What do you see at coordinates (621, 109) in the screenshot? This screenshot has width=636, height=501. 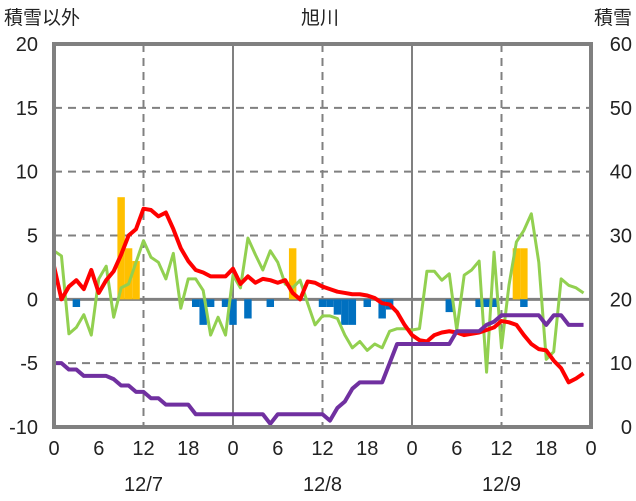 I see `y-right-tick-label: 50` at bounding box center [621, 109].